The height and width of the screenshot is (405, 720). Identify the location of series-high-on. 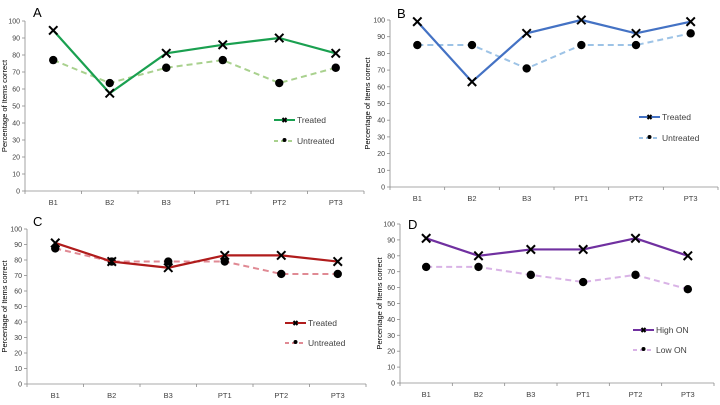
(557, 247).